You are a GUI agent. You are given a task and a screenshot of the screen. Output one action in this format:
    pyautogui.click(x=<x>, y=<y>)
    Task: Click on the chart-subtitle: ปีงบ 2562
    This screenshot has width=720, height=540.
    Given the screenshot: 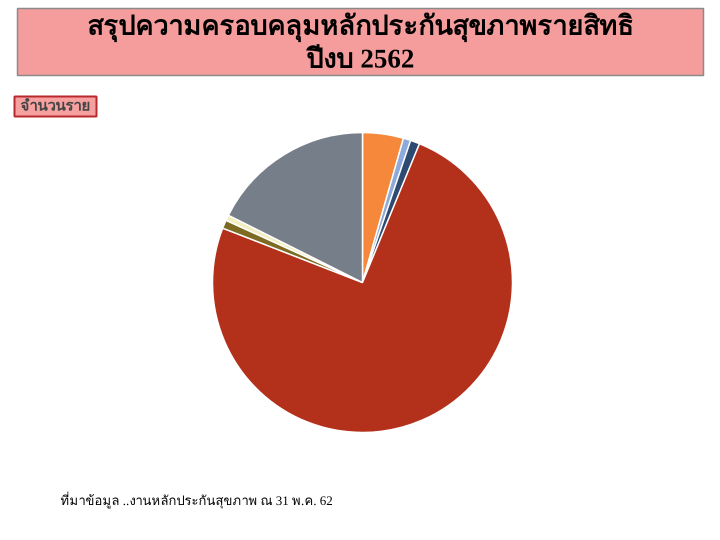 What is the action you would take?
    pyautogui.click(x=360, y=59)
    